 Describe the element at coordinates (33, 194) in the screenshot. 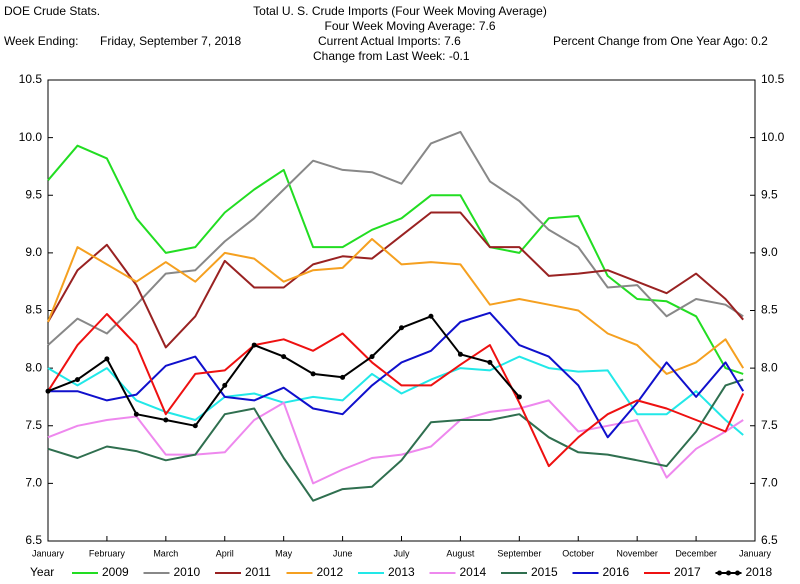

I see `y-tick-label: 9.5` at that location.